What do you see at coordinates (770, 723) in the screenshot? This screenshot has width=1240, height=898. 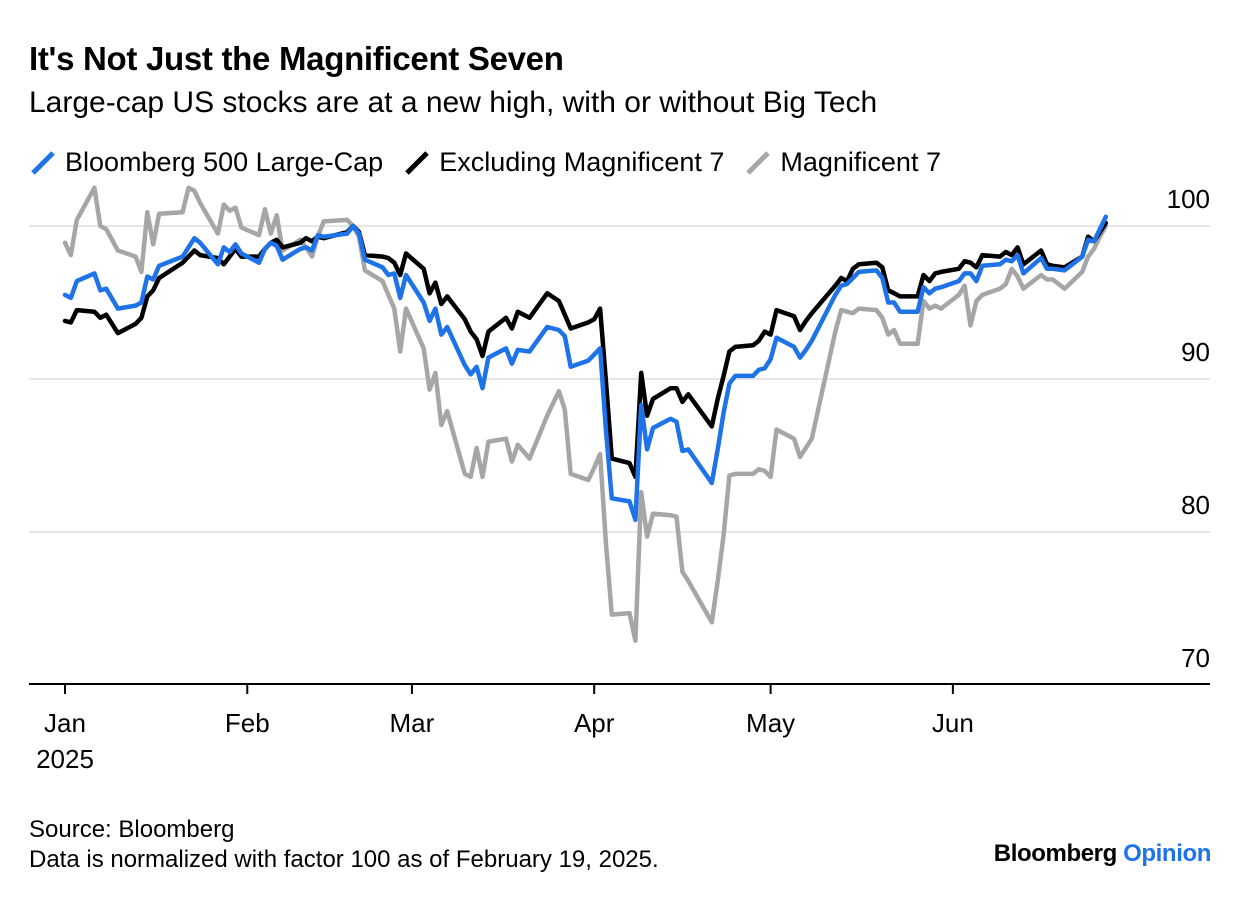 I see `x-tick-label-may: May` at bounding box center [770, 723].